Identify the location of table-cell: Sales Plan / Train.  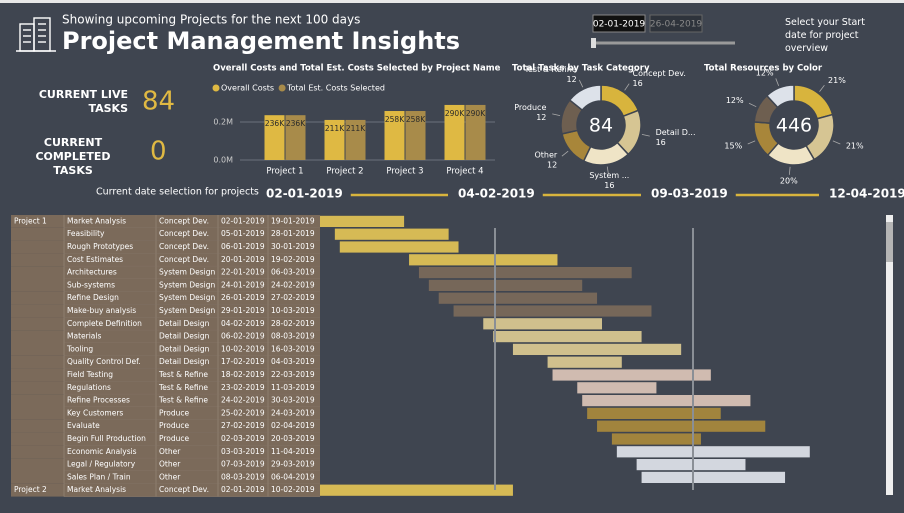
(99, 476).